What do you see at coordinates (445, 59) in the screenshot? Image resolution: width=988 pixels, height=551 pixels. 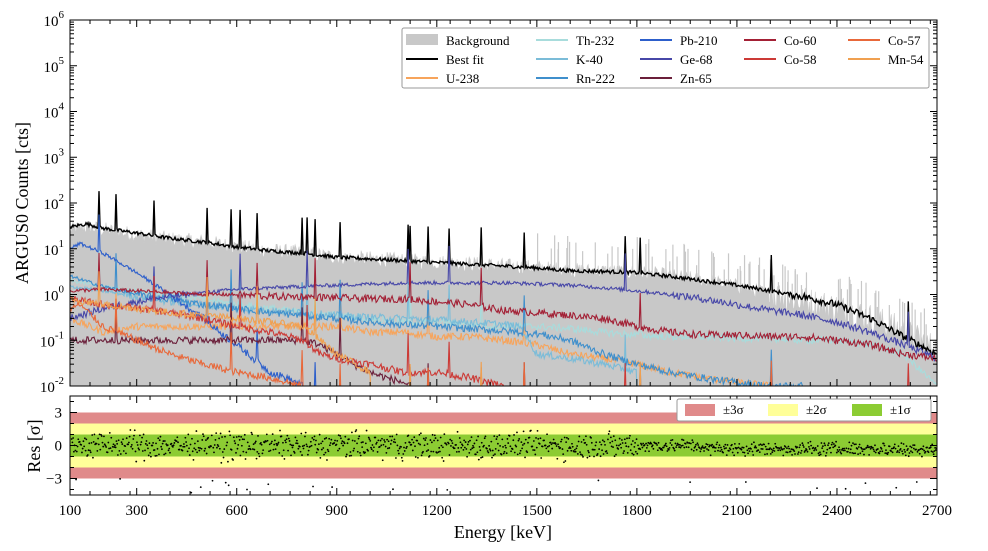 I see `legend-item: Best fit` at bounding box center [445, 59].